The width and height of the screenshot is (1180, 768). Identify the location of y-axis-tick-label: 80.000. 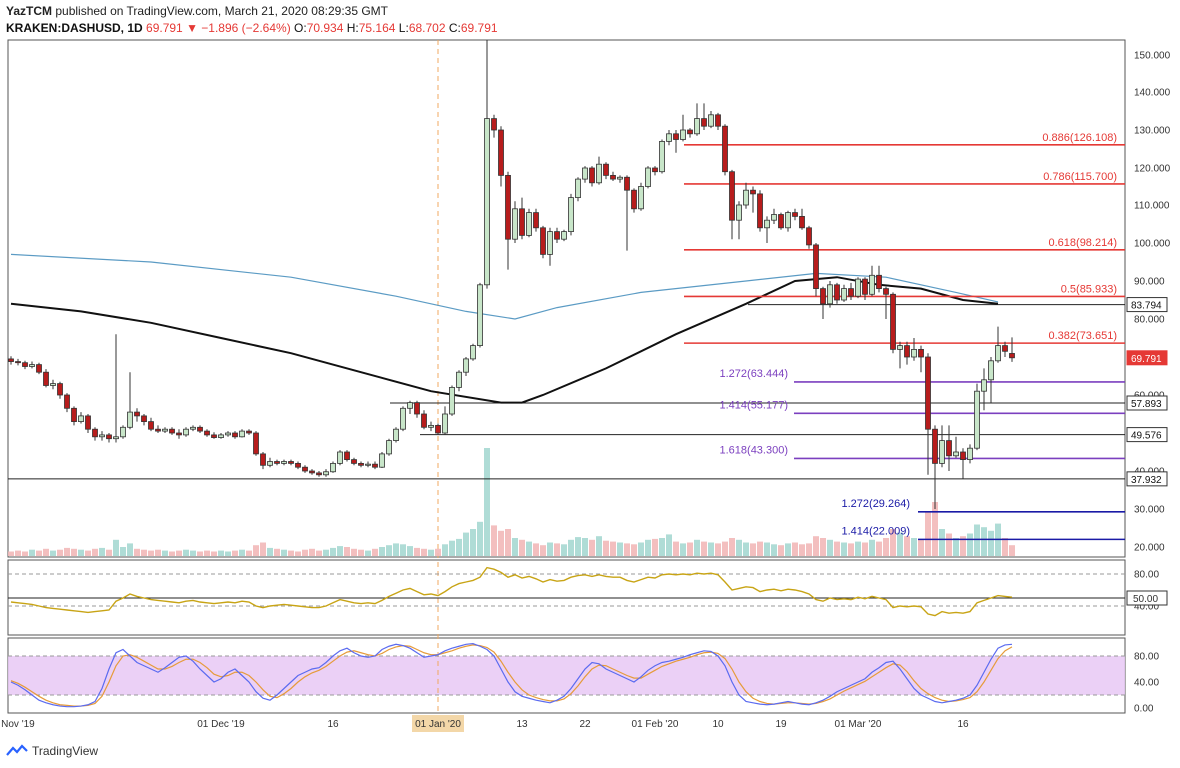
(1149, 320).